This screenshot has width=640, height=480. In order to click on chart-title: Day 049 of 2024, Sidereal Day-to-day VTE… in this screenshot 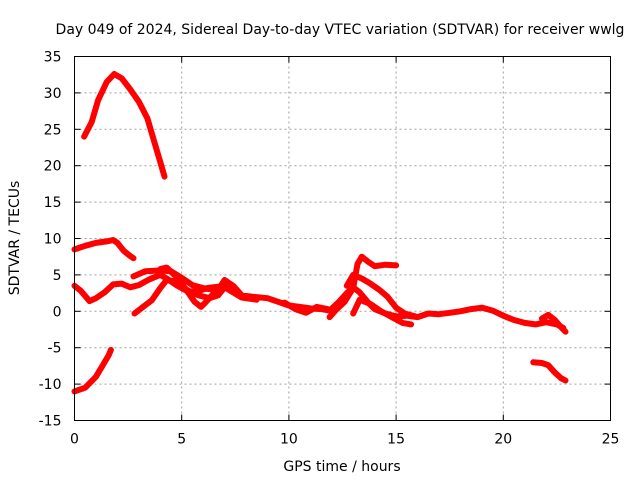, I will do `click(340, 30)`.